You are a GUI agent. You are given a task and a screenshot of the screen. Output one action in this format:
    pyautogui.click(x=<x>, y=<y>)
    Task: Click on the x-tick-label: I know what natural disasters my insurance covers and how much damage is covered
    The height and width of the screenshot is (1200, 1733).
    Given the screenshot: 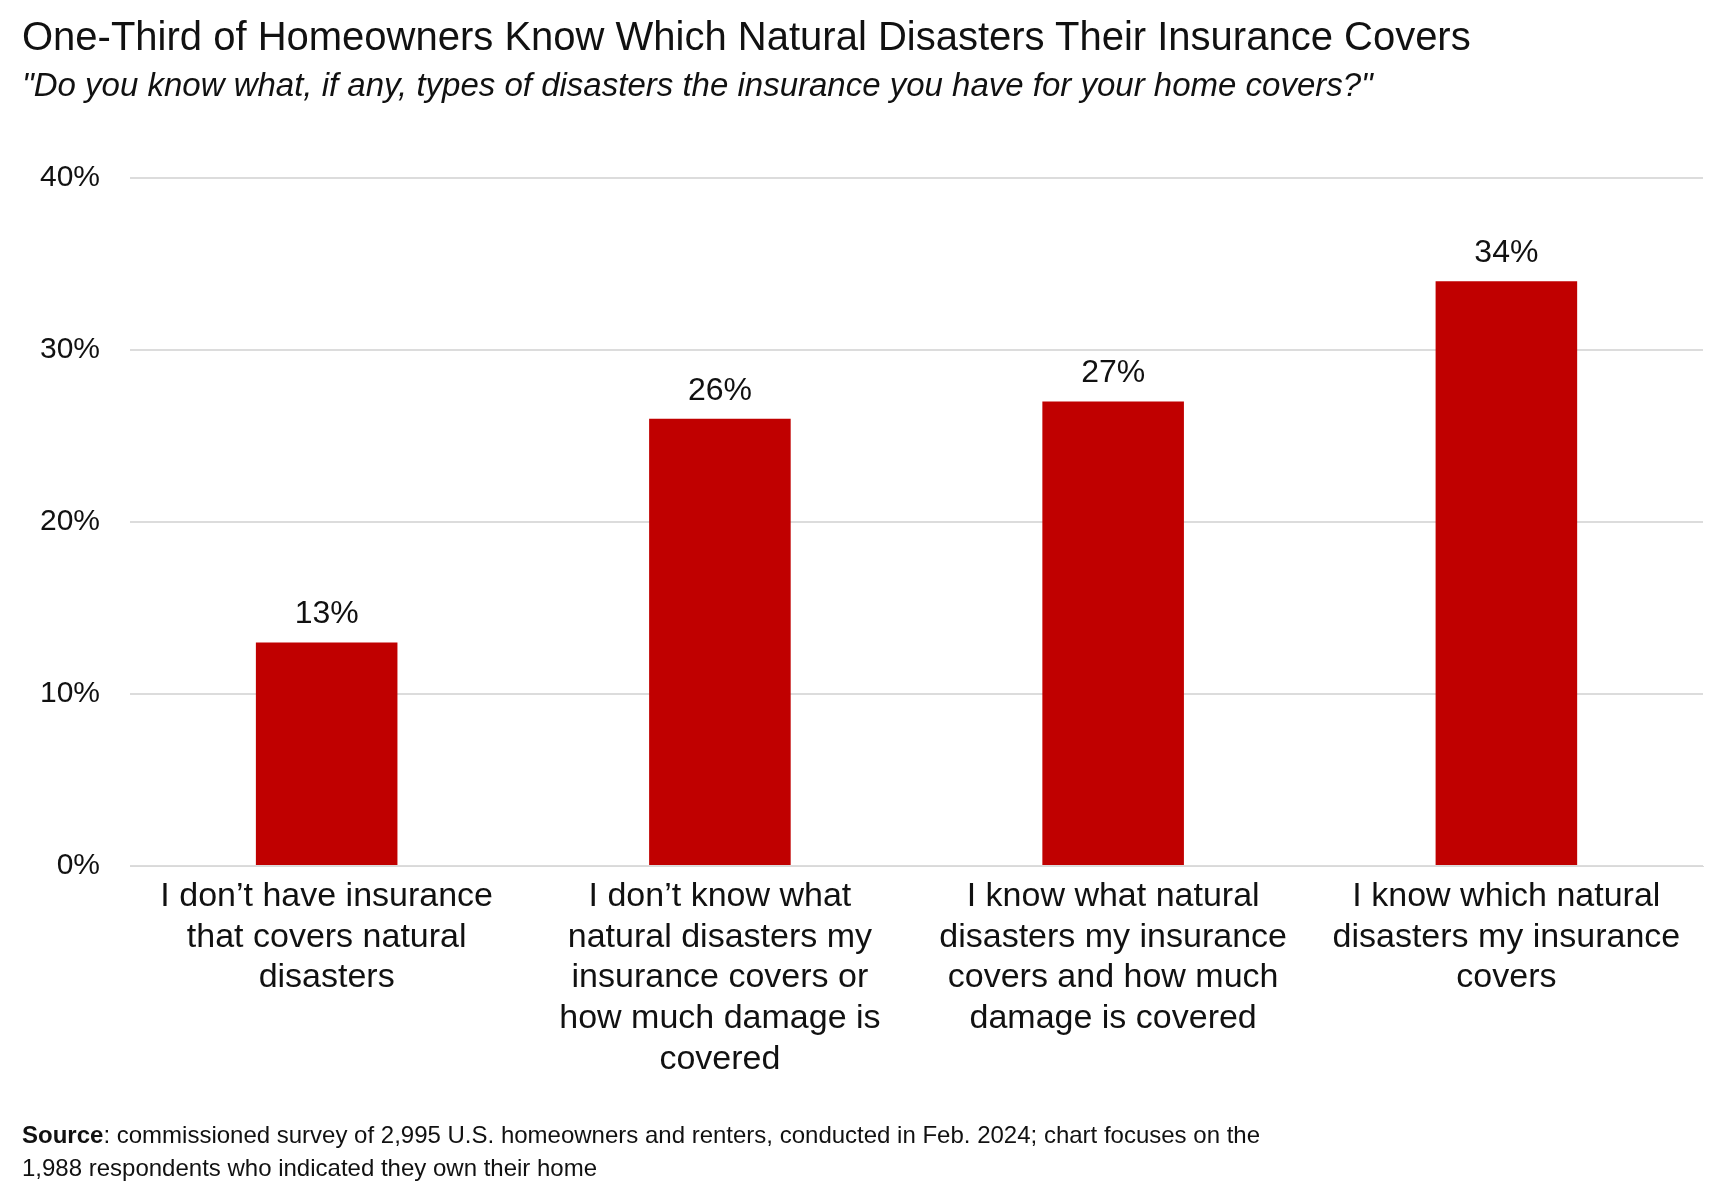 What is the action you would take?
    pyautogui.click(x=1113, y=955)
    